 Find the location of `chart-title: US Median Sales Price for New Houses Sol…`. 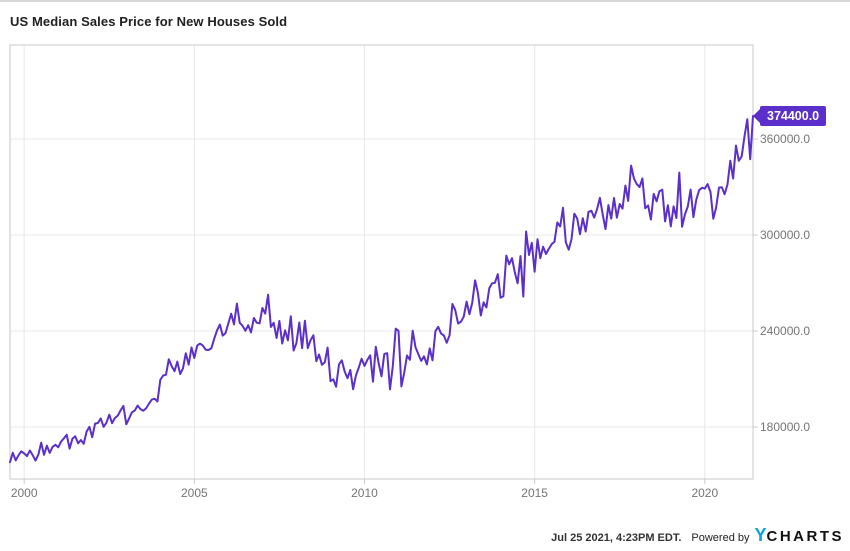

chart-title: US Median Sales Price for New Houses Sol… is located at coordinates (149, 21).